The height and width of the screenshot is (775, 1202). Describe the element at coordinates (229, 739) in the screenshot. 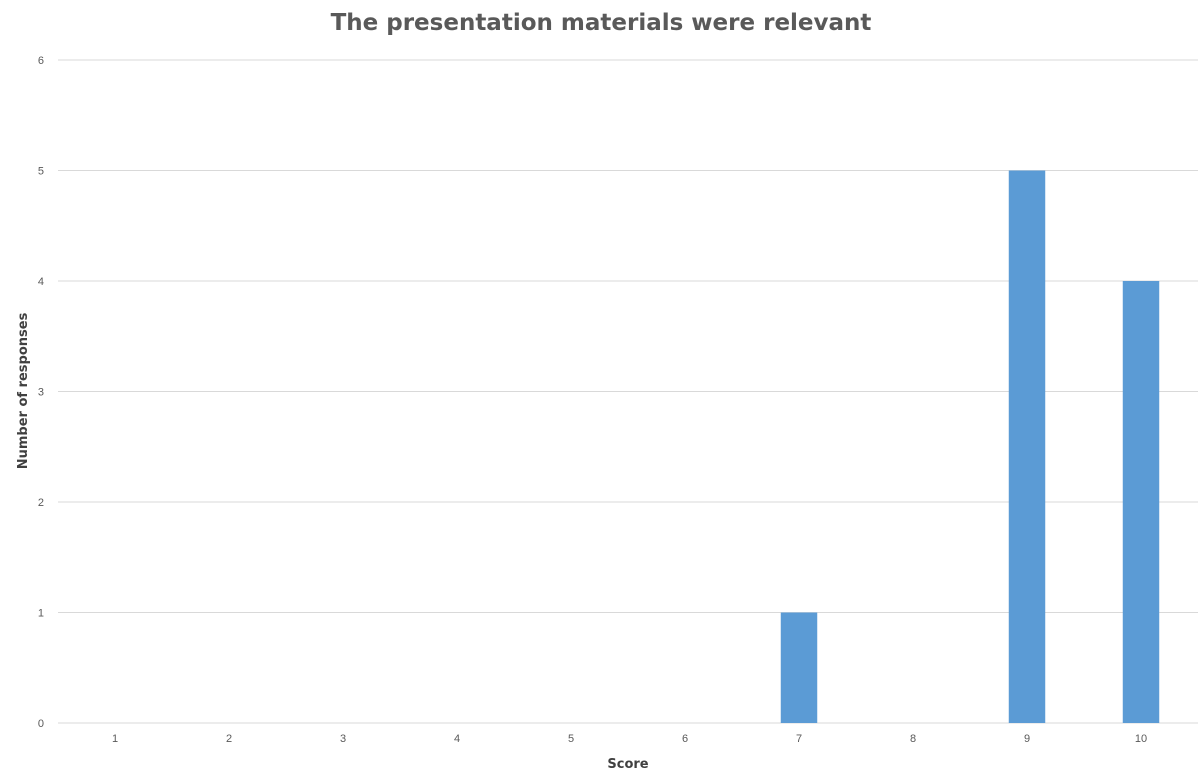

I see `x-tick-label: 2` at that location.